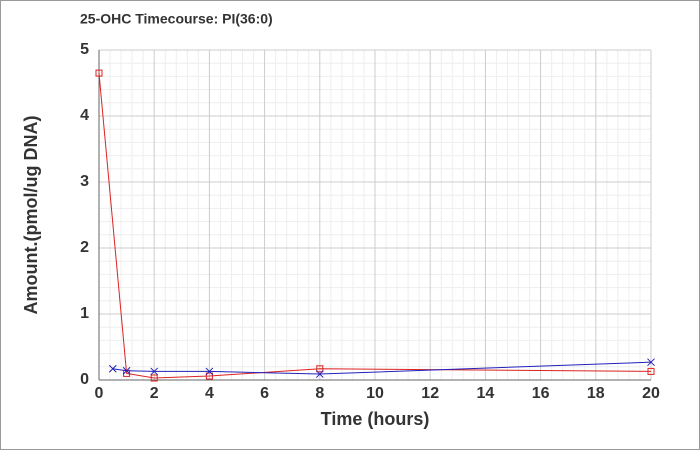 This screenshot has height=450, width=700. I want to click on x-tick-label: 0, so click(99, 393).